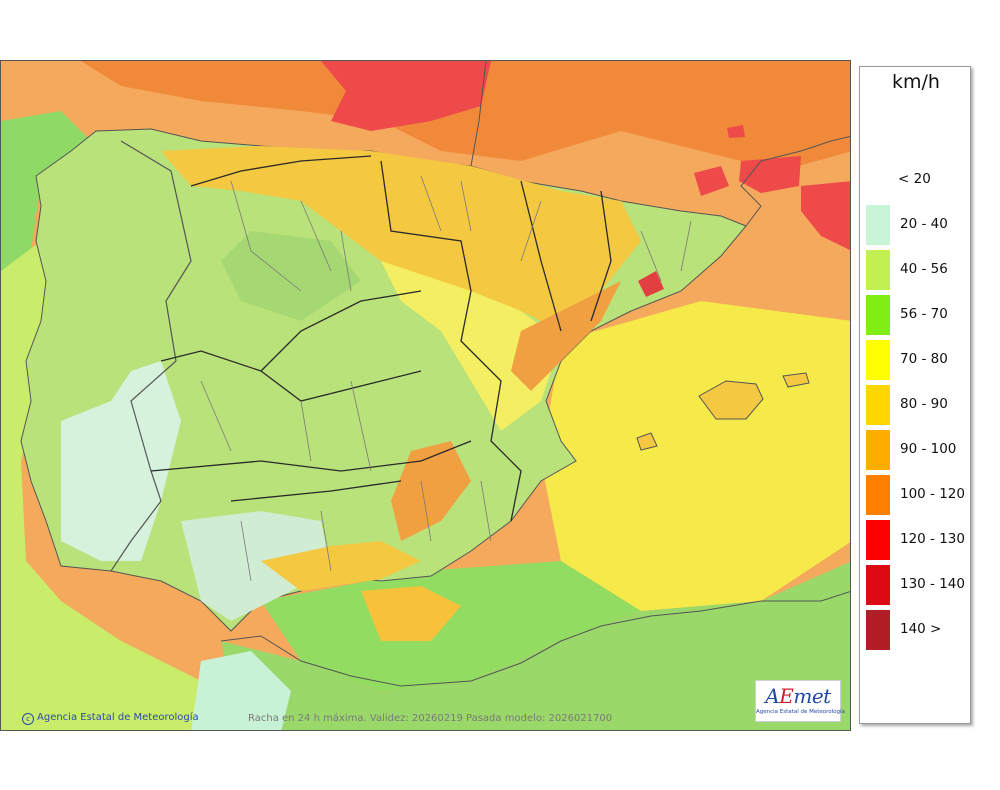 The image size is (1000, 790). I want to click on gust-zone-20-40-south, so click(256, 566).